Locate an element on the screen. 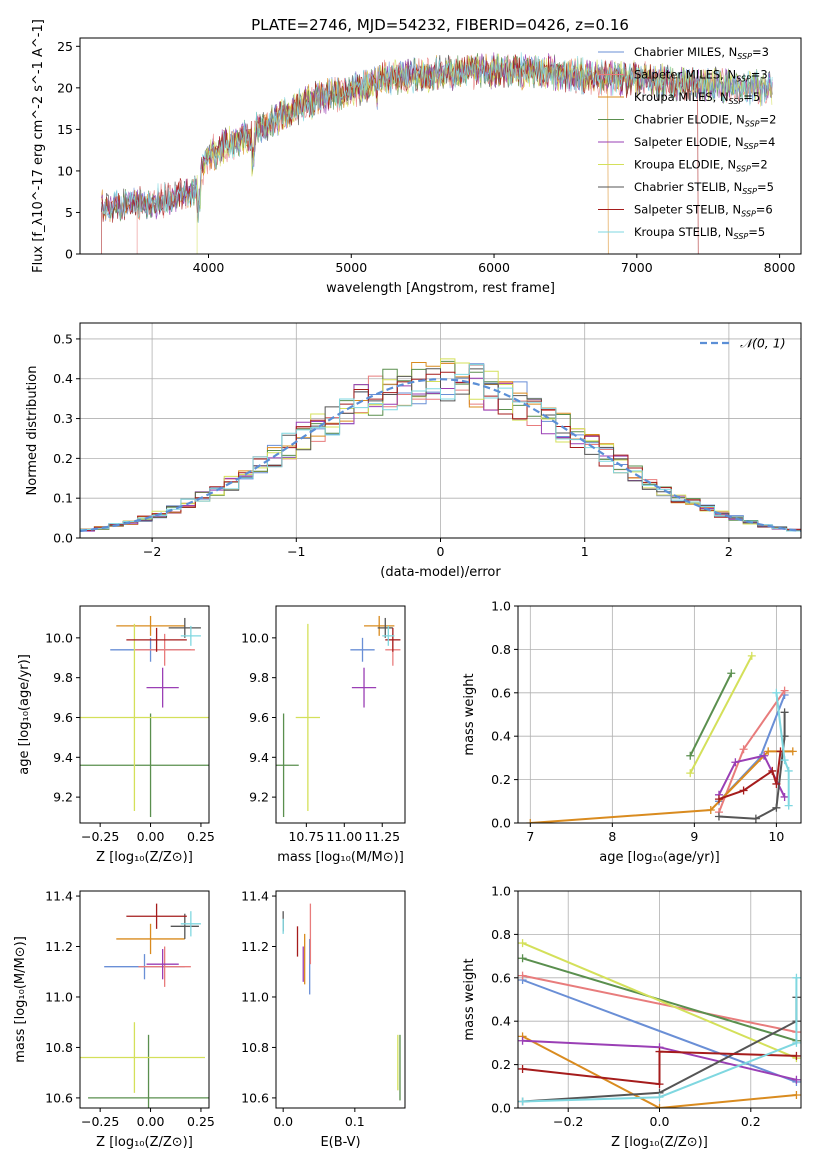 The width and height of the screenshot is (819, 1170). weight-line-kroupa-miles is located at coordinates (659, 1071).